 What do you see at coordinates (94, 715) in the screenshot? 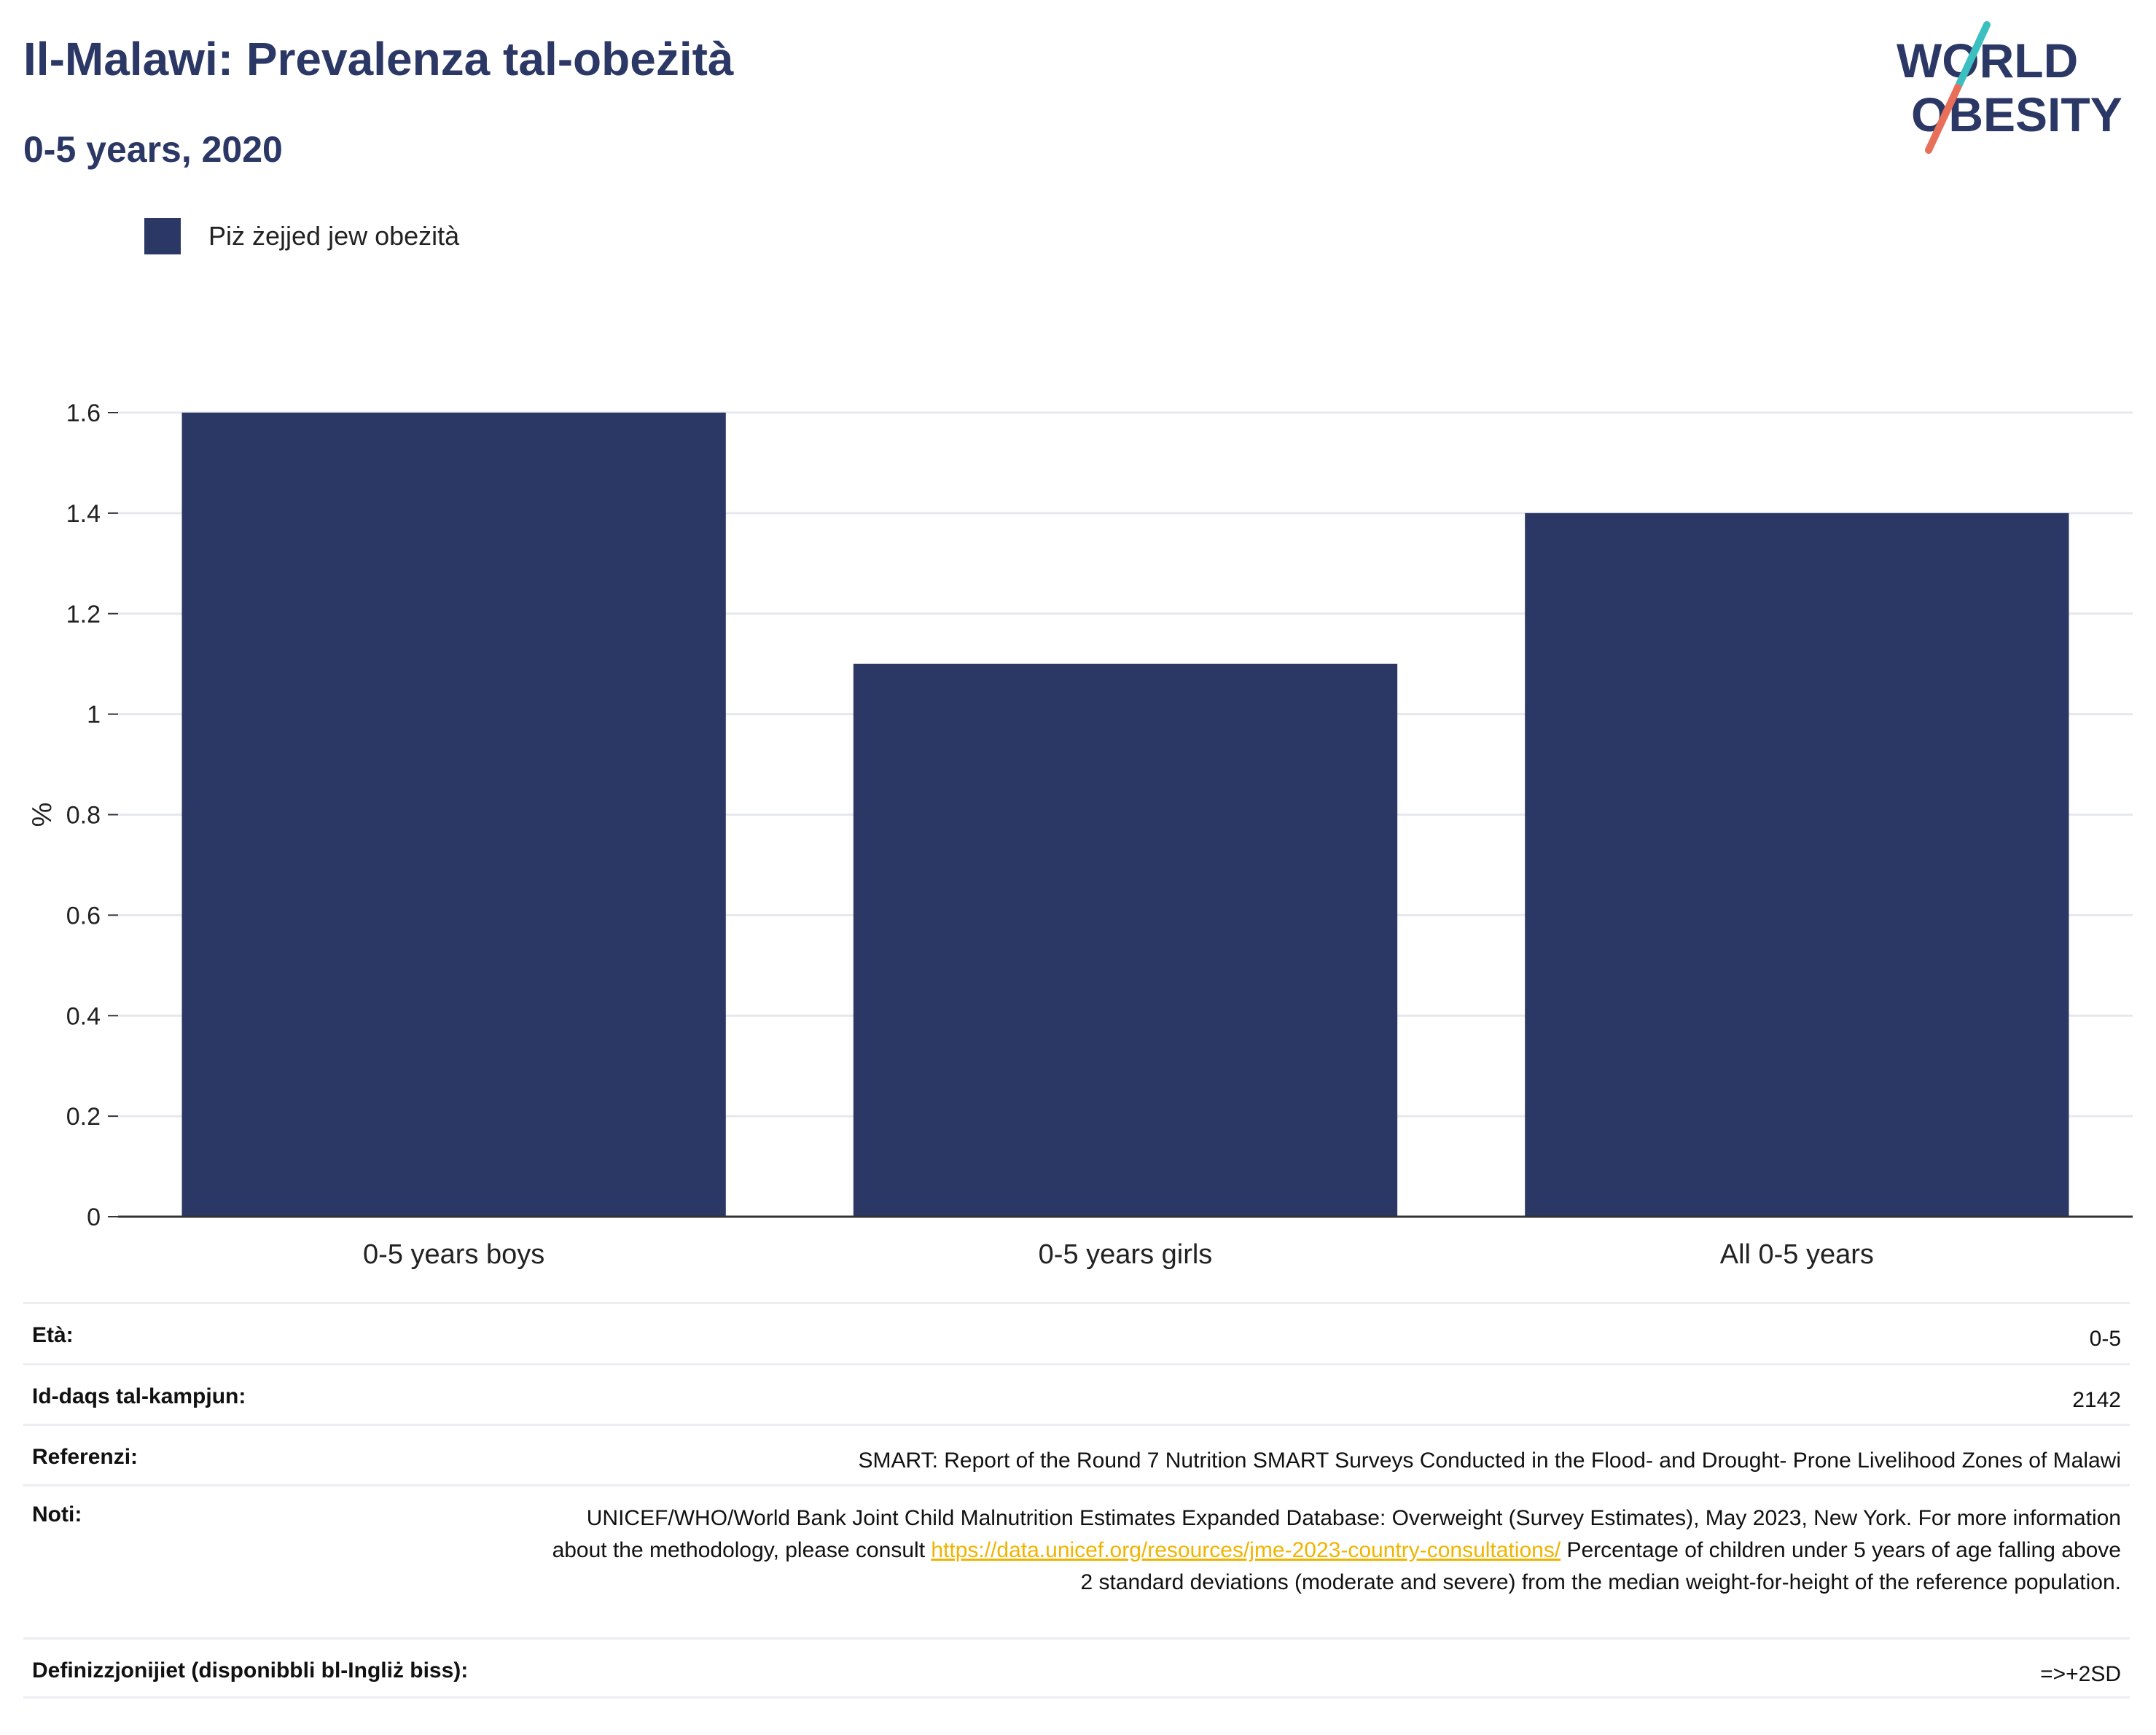
I see `y-tick-label: 1` at bounding box center [94, 715].